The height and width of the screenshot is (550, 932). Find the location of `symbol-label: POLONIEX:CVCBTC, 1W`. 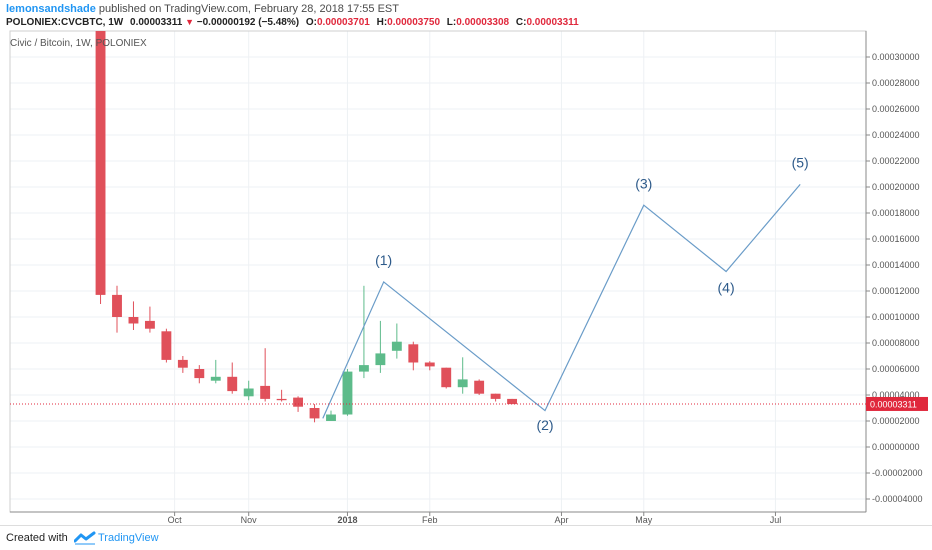

symbol-label: POLONIEX:CVCBTC, 1W is located at coordinates (65, 22).